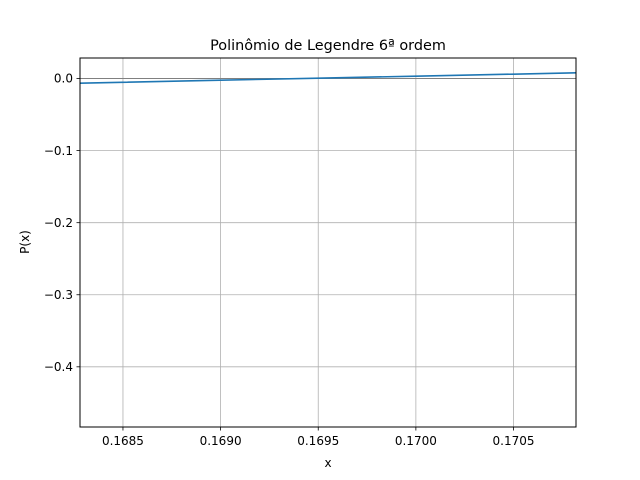 Image resolution: width=640 pixels, height=480 pixels. Describe the element at coordinates (63, 79) in the screenshot. I see `y-tick-label: 0.0` at that location.